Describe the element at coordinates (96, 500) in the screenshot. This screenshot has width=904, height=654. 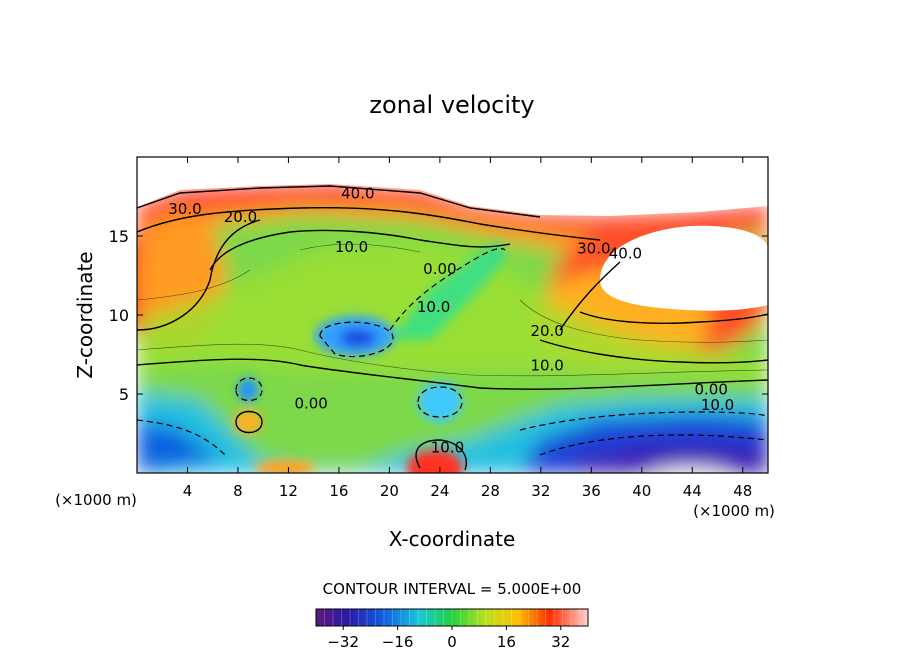
I see `x-unit-left: (×1000 m)` at that location.